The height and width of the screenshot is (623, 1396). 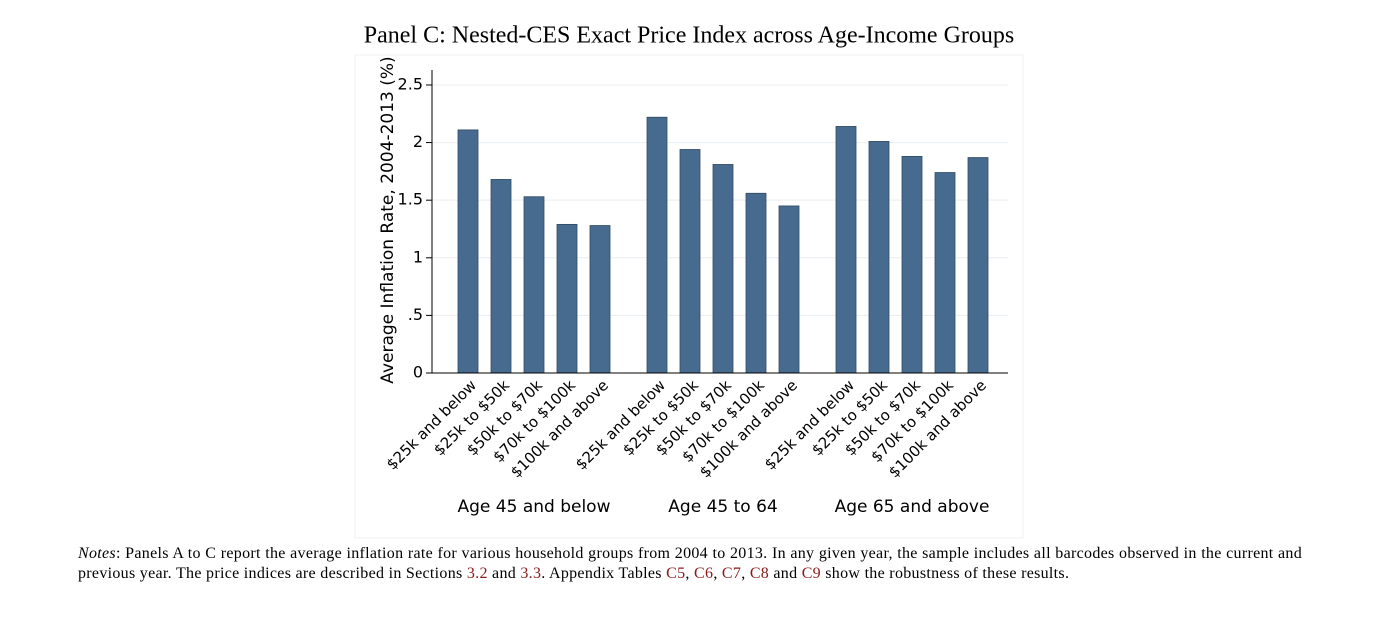 I want to click on y-tick-label: 1, so click(x=418, y=256).